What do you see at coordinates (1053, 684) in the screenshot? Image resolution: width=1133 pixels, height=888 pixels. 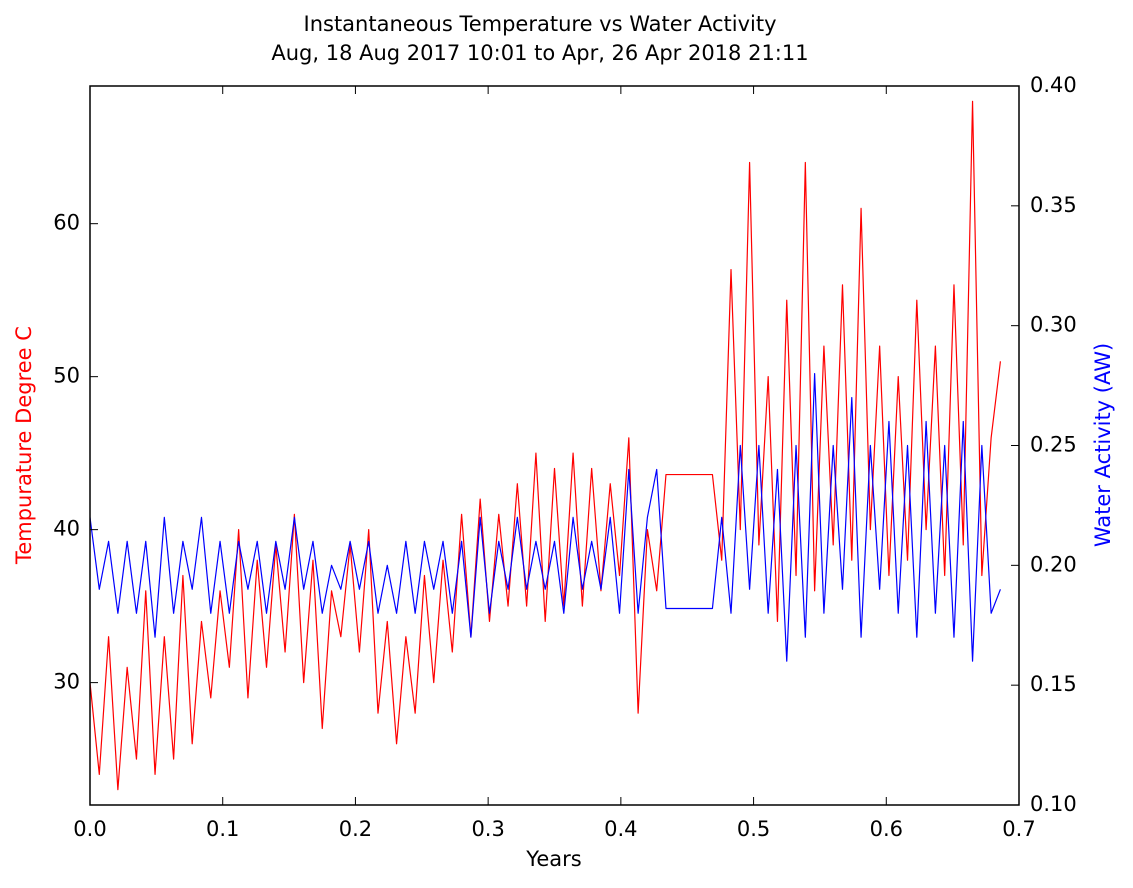 I see `y2-tick-label: 0.15` at bounding box center [1053, 684].